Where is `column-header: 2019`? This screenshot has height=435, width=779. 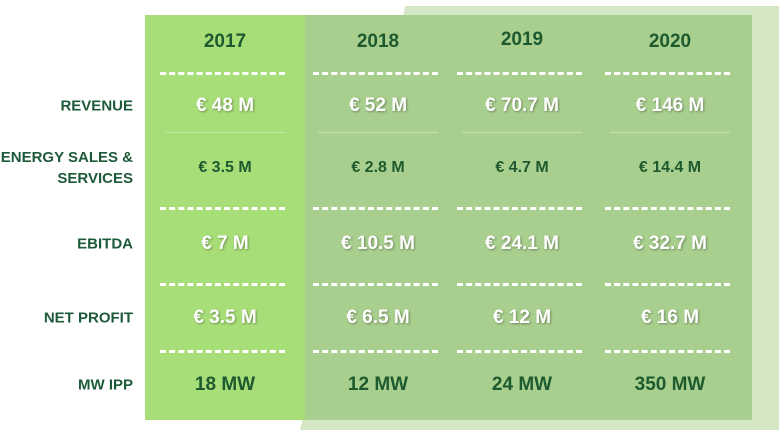 column-header: 2019 is located at coordinates (522, 39).